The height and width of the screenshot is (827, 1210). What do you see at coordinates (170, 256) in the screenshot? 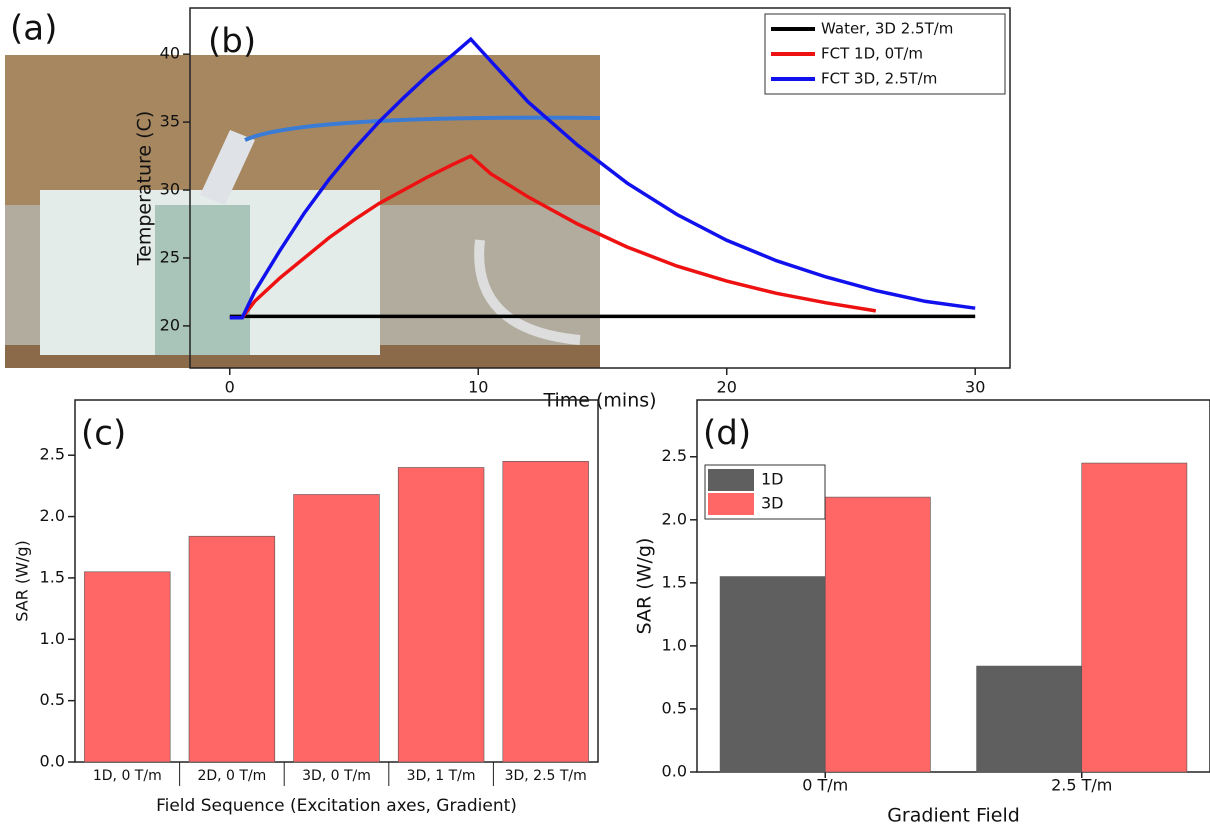
I see `y-tick-label: 25` at bounding box center [170, 256].